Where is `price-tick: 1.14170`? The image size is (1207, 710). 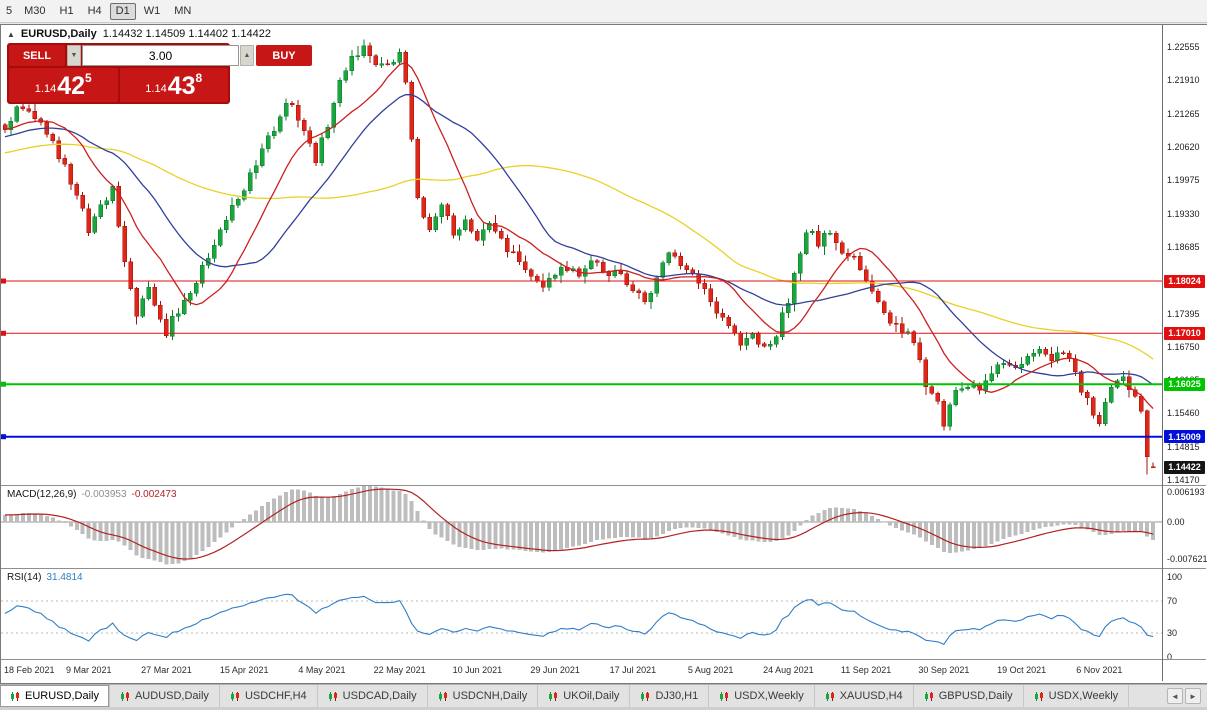
price-tick: 1.14170 is located at coordinates (1183, 480).